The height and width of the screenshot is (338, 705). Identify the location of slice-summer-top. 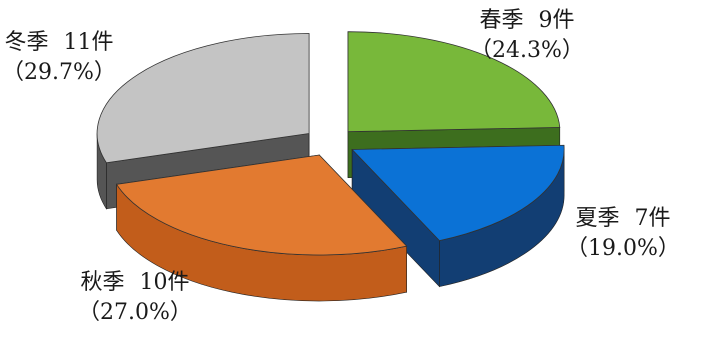
(458, 193).